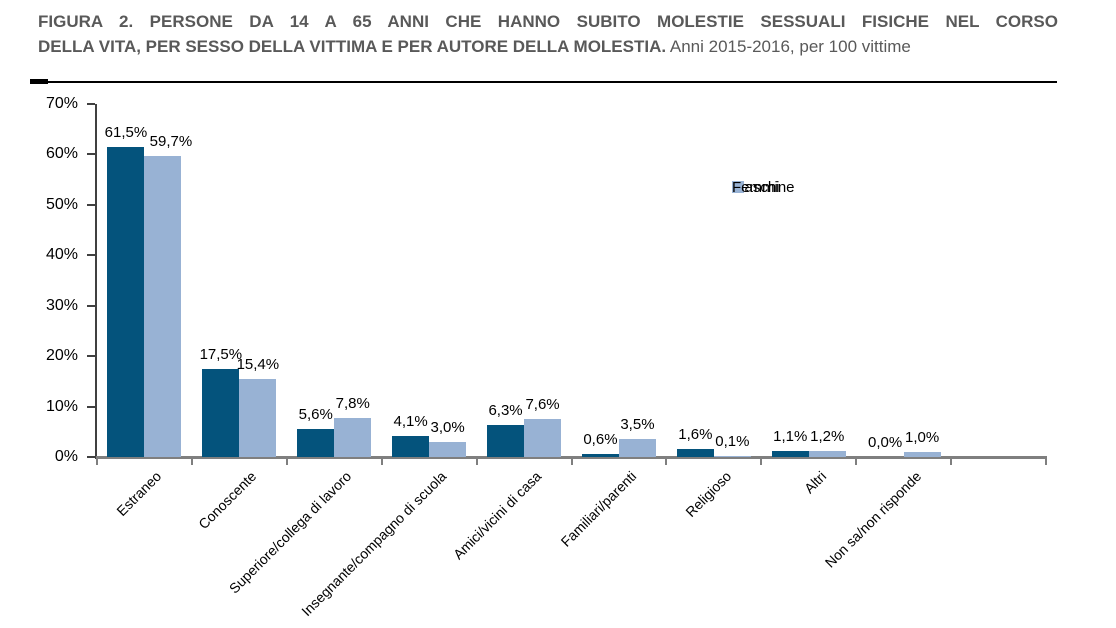 Image resolution: width=1116 pixels, height=628 pixels. What do you see at coordinates (695, 434) in the screenshot?
I see `bar-value-label: 1,6%` at bounding box center [695, 434].